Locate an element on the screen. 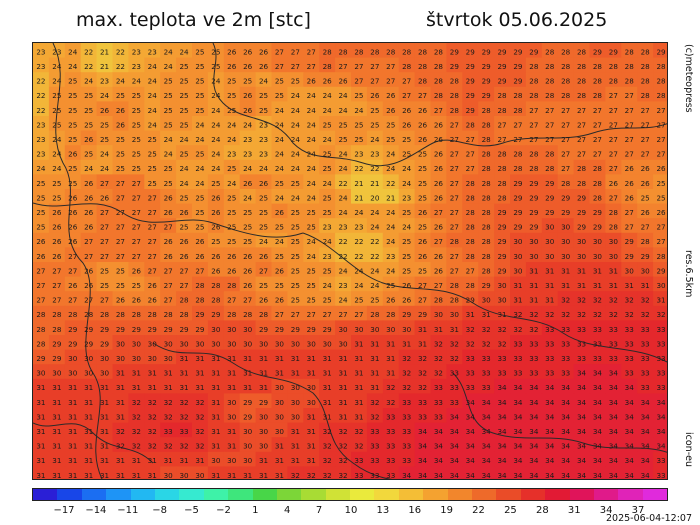 The image size is (700, 525). temperature-value-label: 23 is located at coordinates (342, 227).